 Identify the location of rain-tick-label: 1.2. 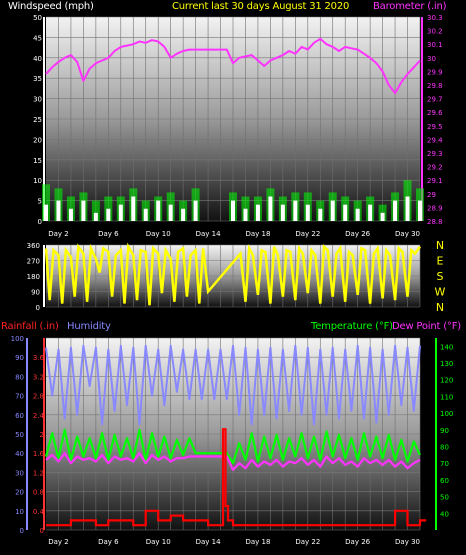
(38, 473).